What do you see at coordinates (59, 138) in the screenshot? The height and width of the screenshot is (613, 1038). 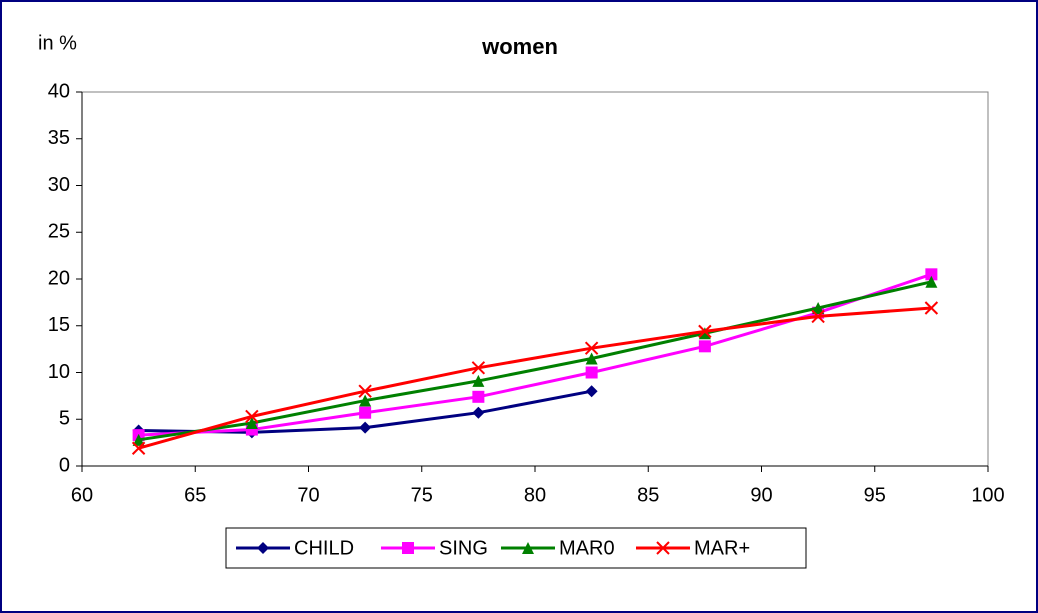 I see `y-tick-label: 35` at bounding box center [59, 138].